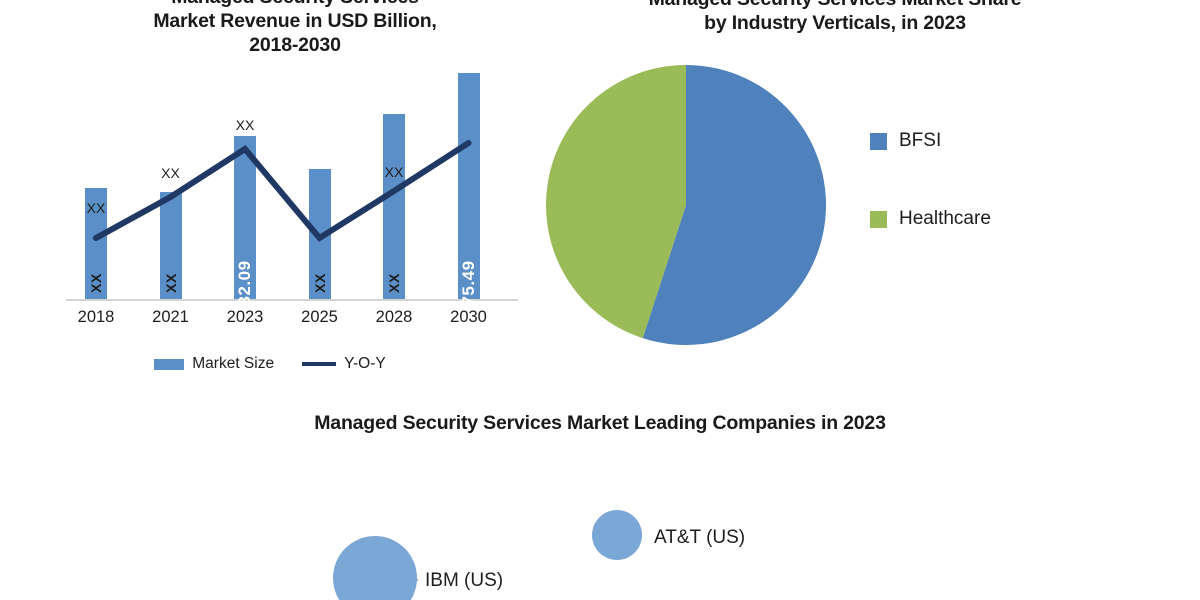 The image size is (1200, 600). I want to click on pie-legend-swatch-icon-healthcare, so click(878, 219).